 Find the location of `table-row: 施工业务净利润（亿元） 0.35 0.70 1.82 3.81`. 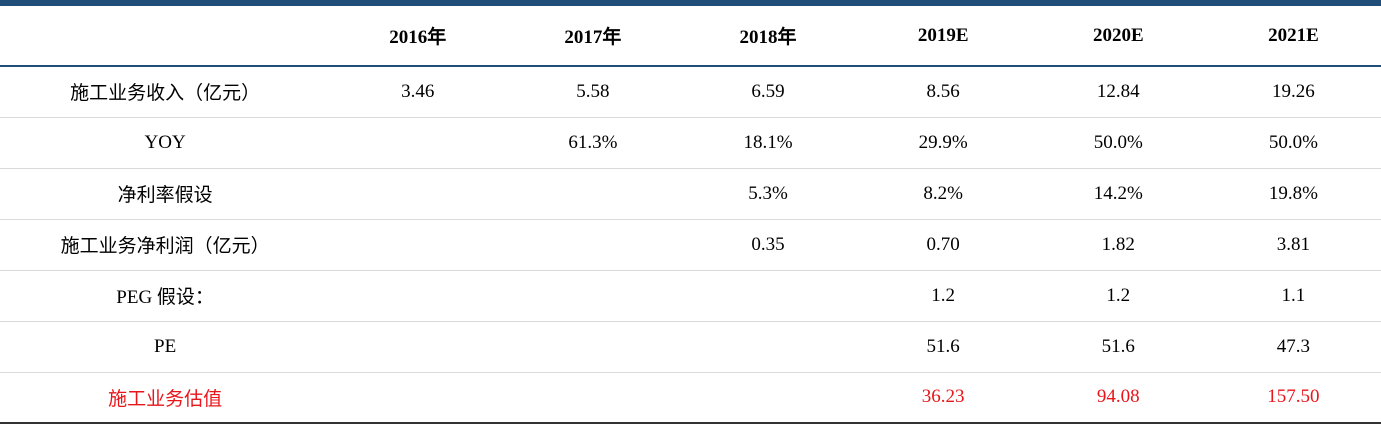

table-row: 施工业务净利润（亿元） 0.35 0.70 1.82 3.81 is located at coordinates (690, 245).